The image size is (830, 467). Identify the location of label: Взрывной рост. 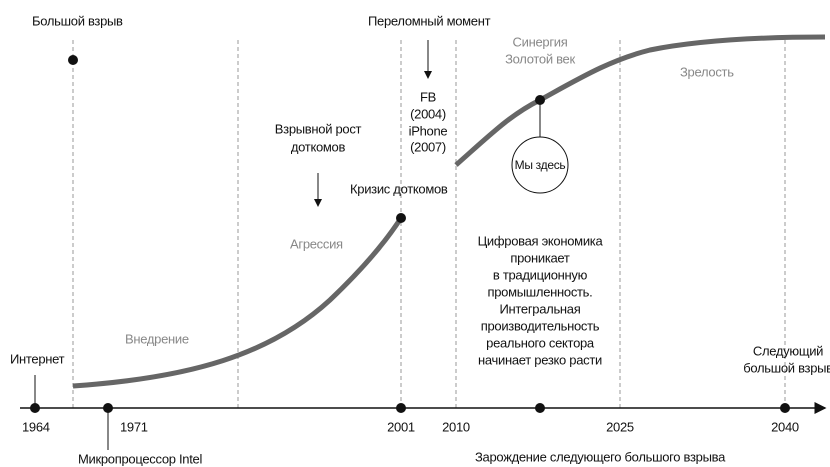
(318, 128).